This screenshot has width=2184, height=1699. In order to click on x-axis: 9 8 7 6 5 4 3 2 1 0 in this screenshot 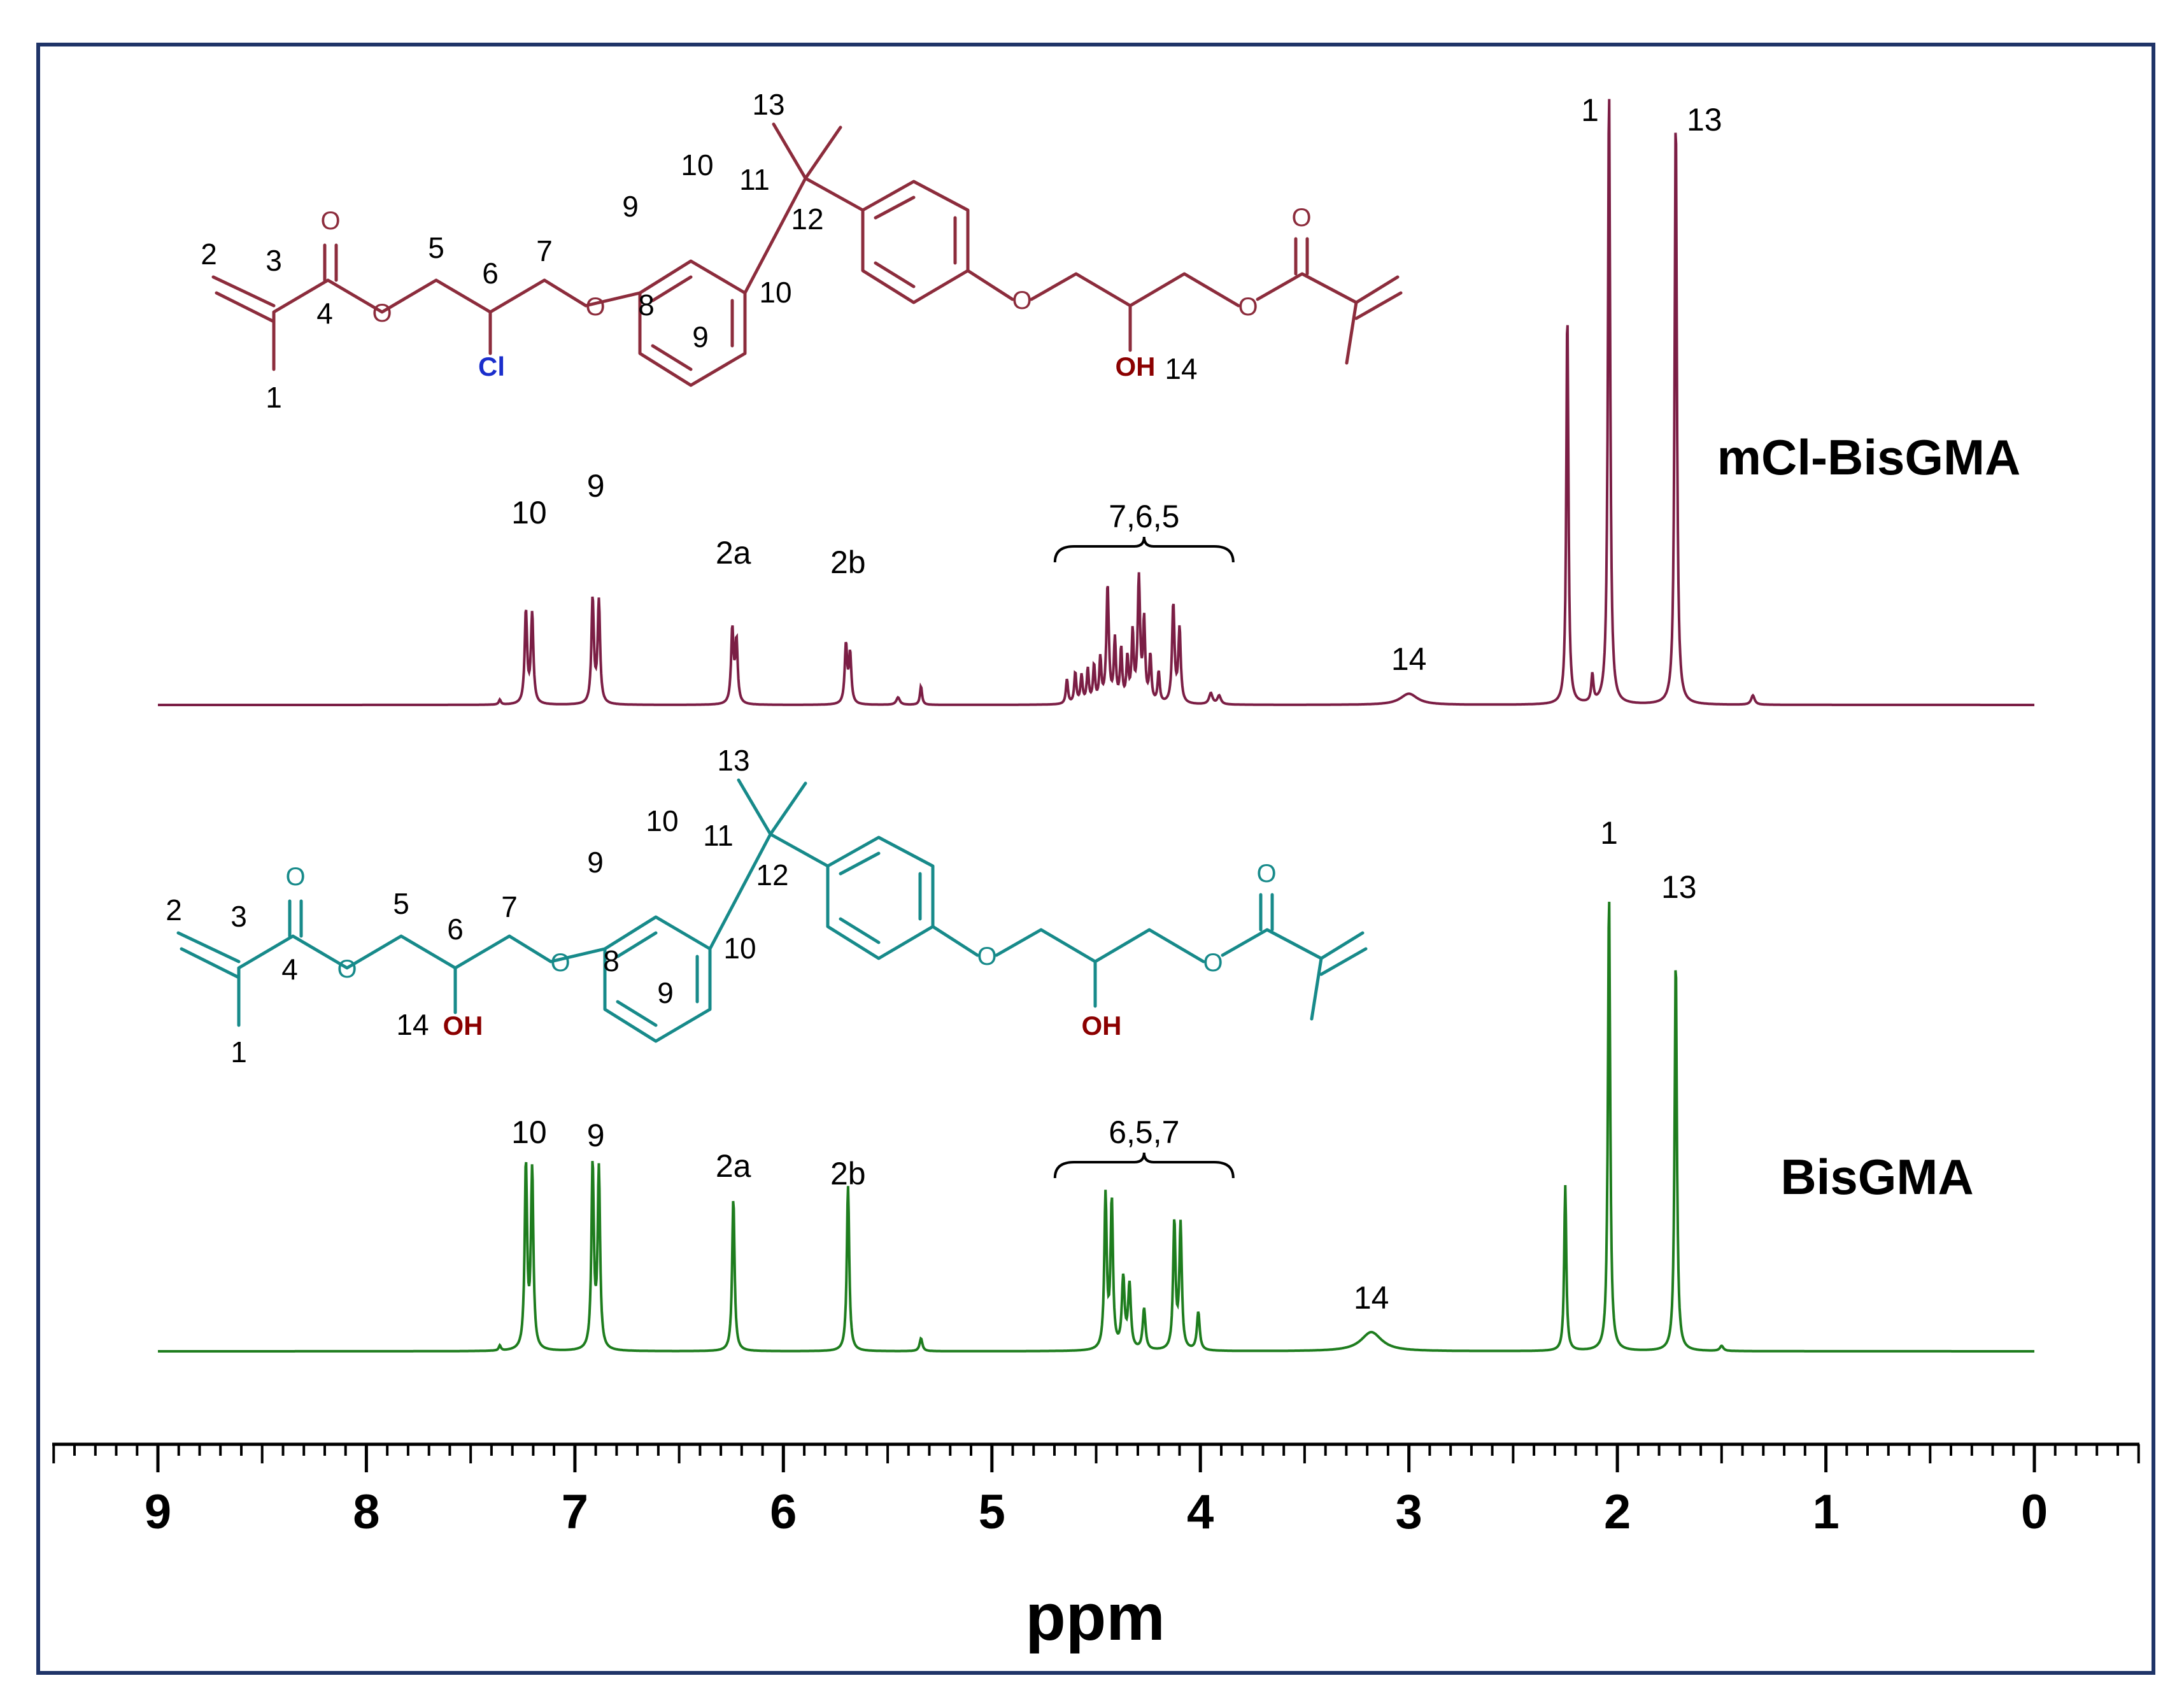, I will do `click(1096, 1490)`.